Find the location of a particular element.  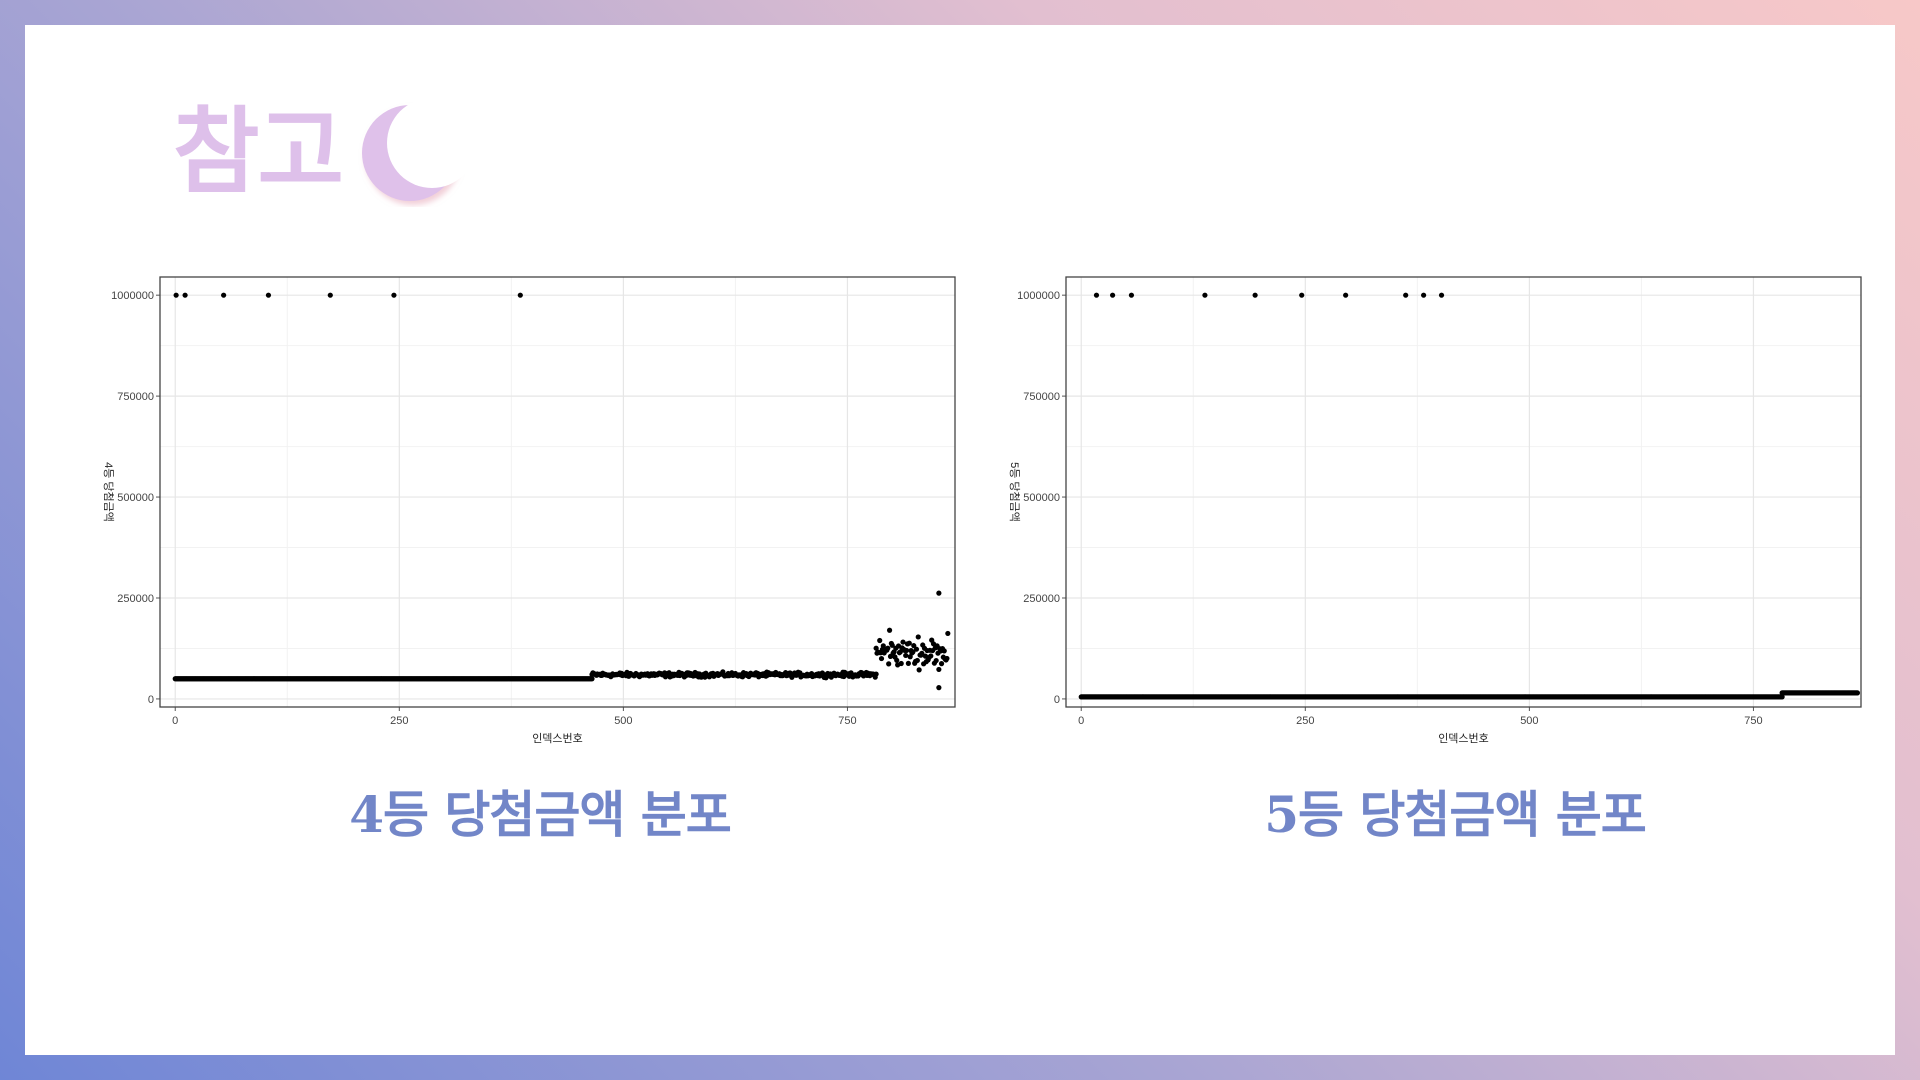

chart-1-x-tick-label: 750 is located at coordinates (1753, 721).